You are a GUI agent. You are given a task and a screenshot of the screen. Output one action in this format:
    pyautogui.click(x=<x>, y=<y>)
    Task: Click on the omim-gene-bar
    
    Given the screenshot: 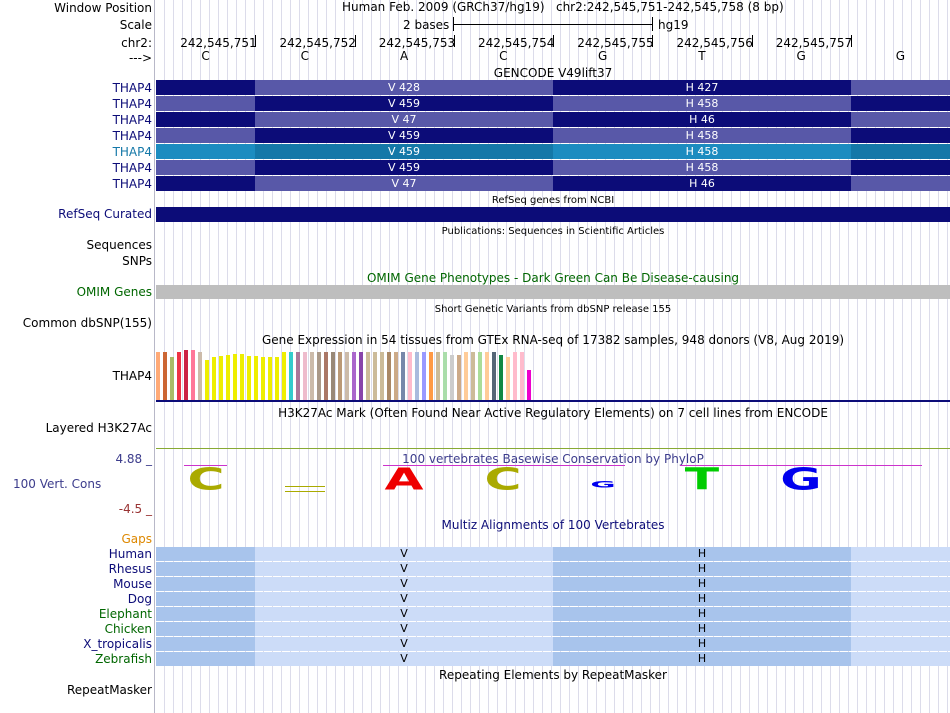 What is the action you would take?
    pyautogui.click(x=553, y=292)
    